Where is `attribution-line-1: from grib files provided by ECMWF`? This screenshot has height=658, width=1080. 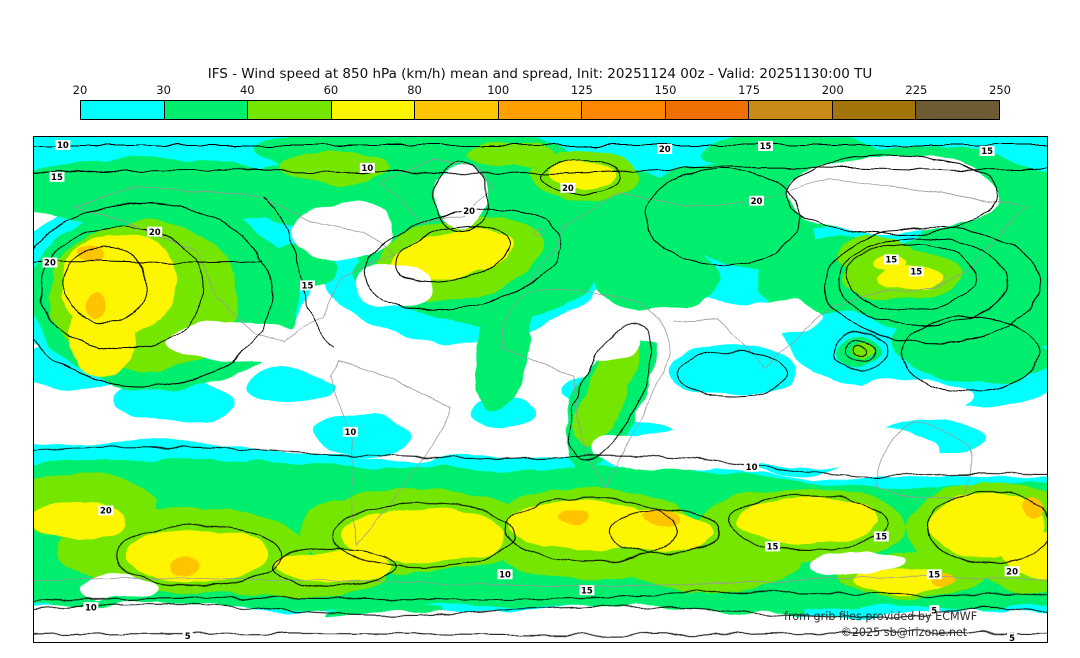 attribution-line-1: from grib files provided by ECMWF is located at coordinates (880, 616).